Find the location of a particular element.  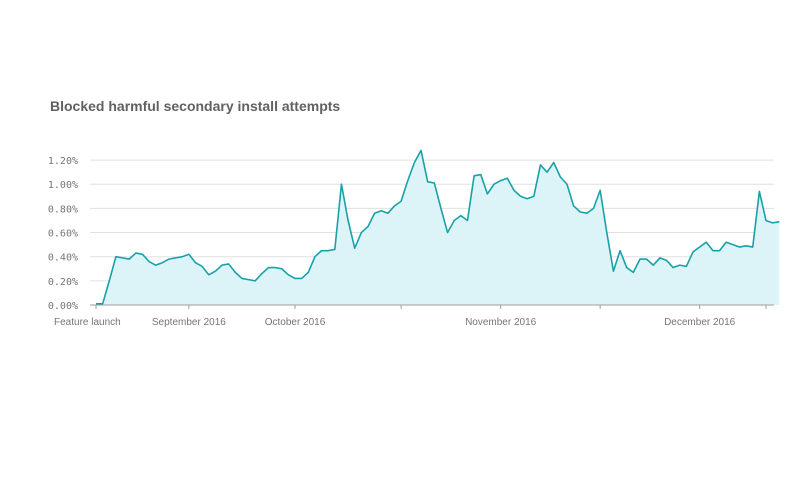

x-tick-label: December 2016 is located at coordinates (700, 322).